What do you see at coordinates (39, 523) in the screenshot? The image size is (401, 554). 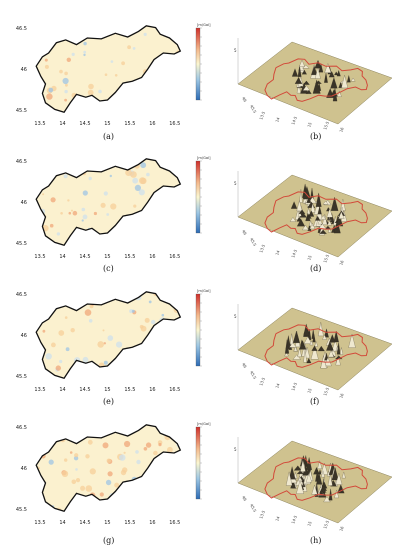 I see `x-tick-label: 13.5` at bounding box center [39, 523].